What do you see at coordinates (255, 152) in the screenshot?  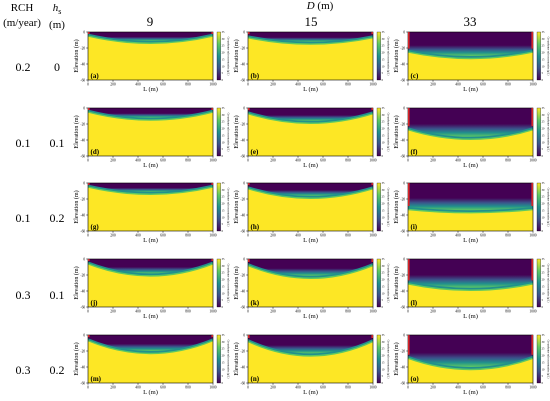 I see `panel-label: (e)` at bounding box center [255, 152].